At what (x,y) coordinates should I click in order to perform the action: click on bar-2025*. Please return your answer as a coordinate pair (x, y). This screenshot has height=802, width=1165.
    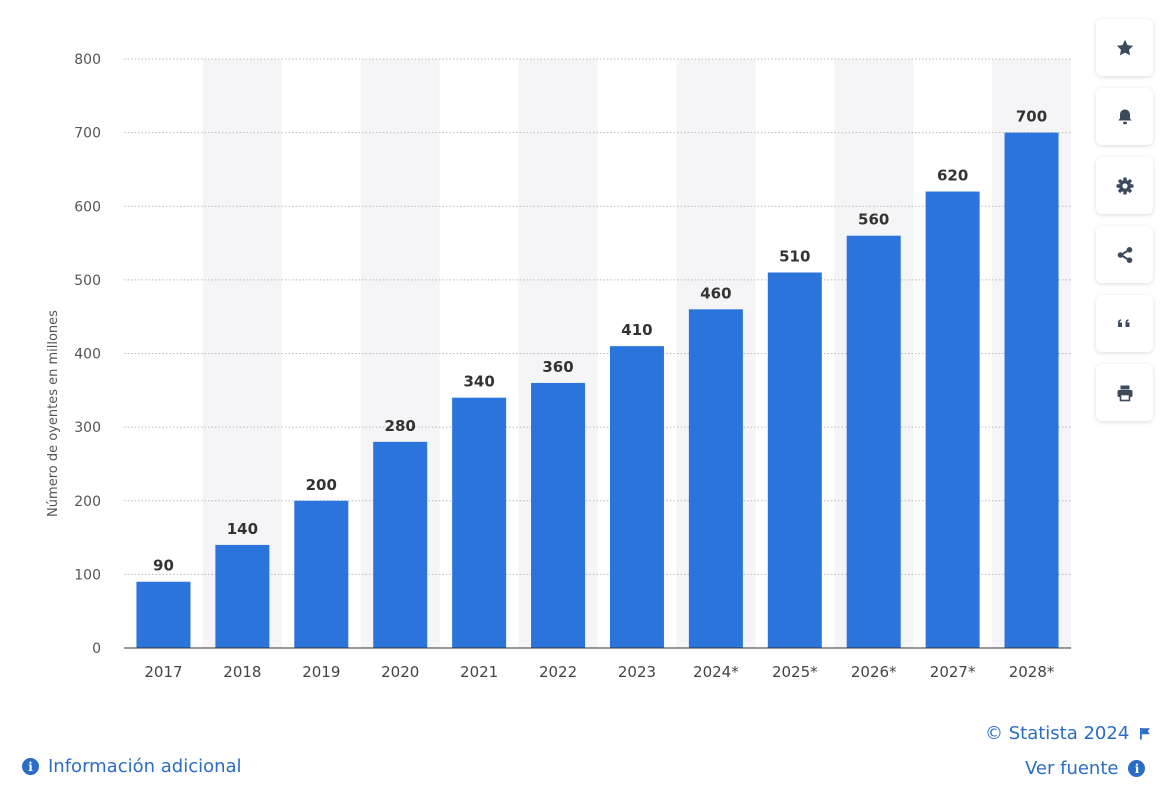
    Looking at the image, I should click on (794, 460).